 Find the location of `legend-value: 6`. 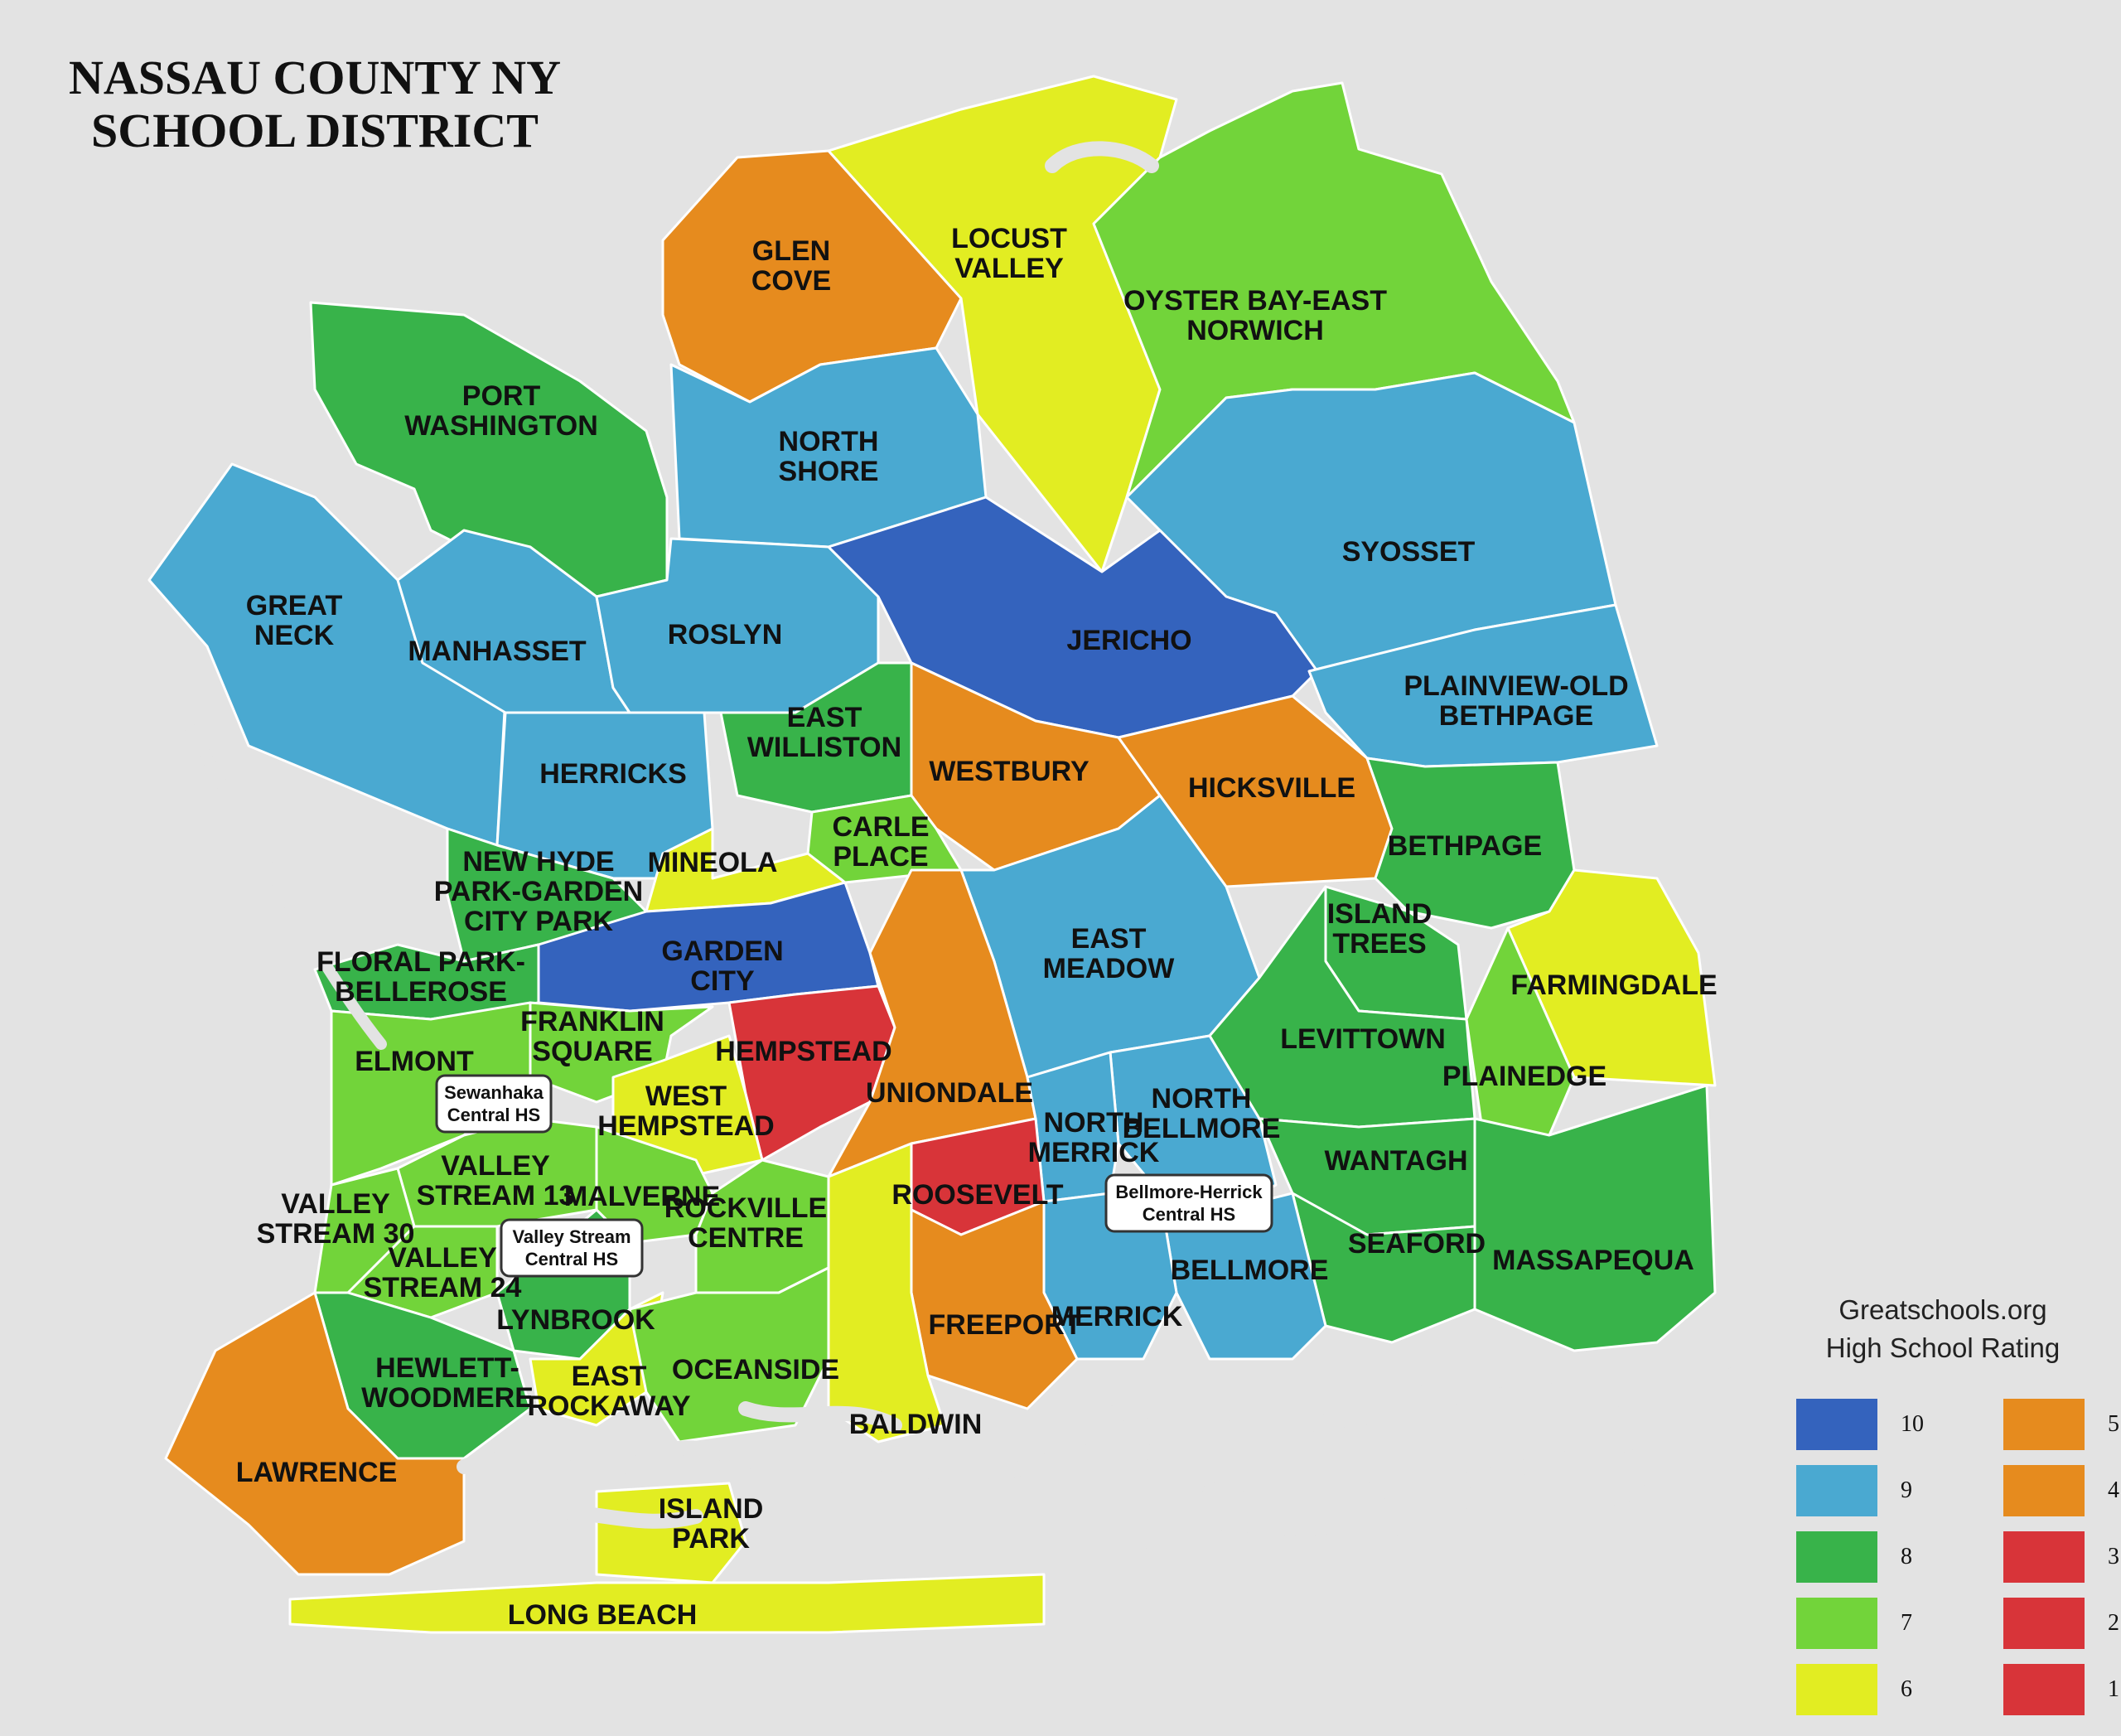

legend-value: 6 is located at coordinates (1906, 1689).